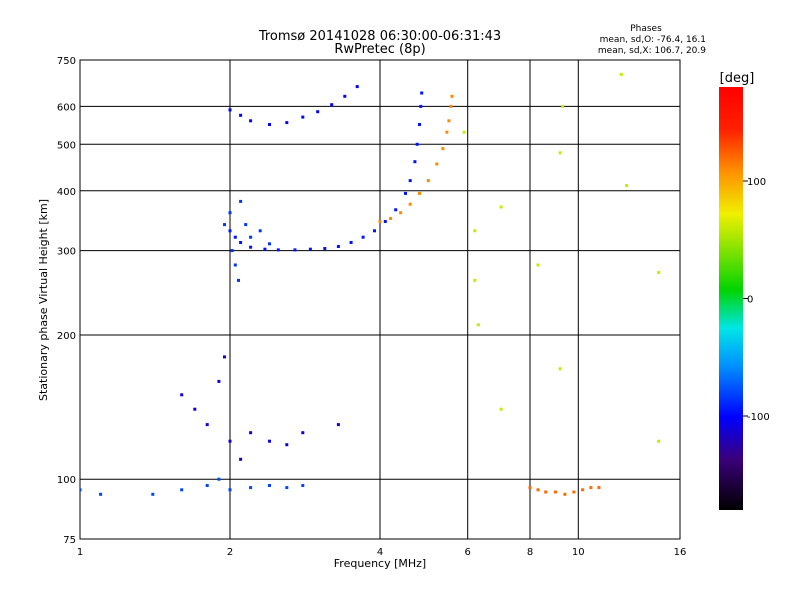  Describe the element at coordinates (69, 540) in the screenshot. I see `y-tick-label: 75` at that location.